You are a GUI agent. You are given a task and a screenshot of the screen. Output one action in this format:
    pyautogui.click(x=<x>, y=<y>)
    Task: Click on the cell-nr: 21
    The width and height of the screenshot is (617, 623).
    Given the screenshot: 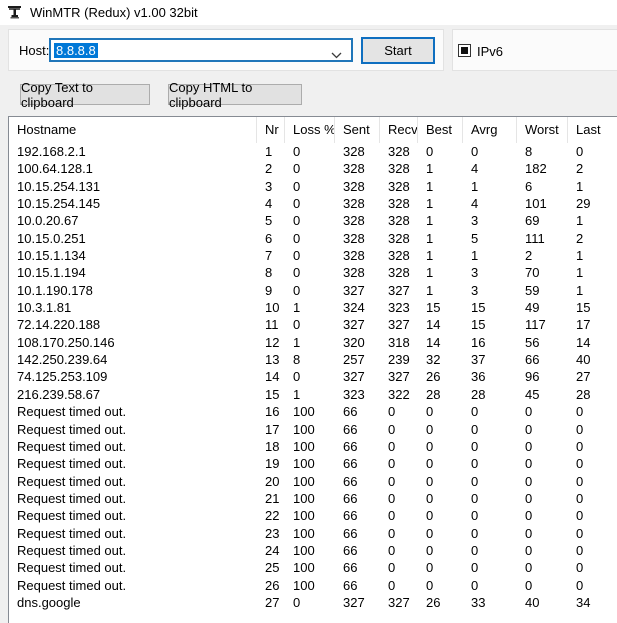 What is the action you would take?
    pyautogui.click(x=272, y=498)
    